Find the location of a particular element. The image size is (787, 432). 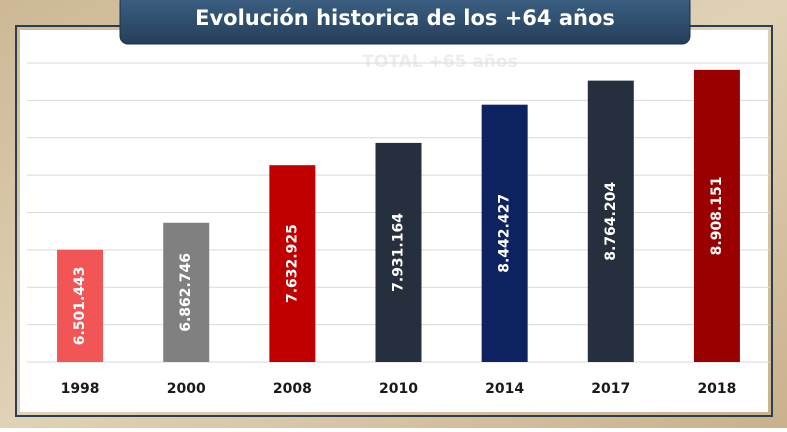

value-label: 8.442.427 is located at coordinates (505, 233).